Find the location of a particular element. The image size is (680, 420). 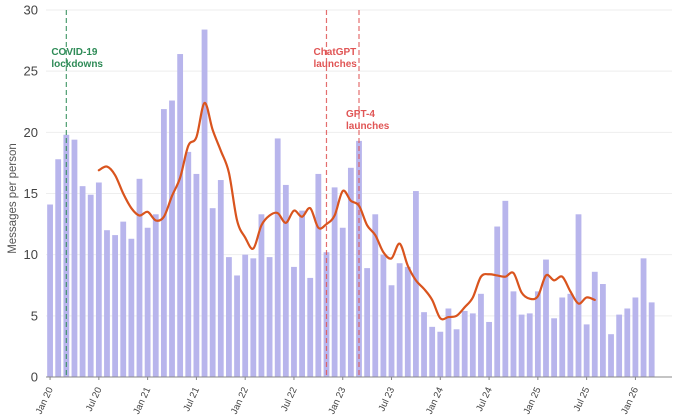

x-tick-label: Jan 22 is located at coordinates (240, 401).